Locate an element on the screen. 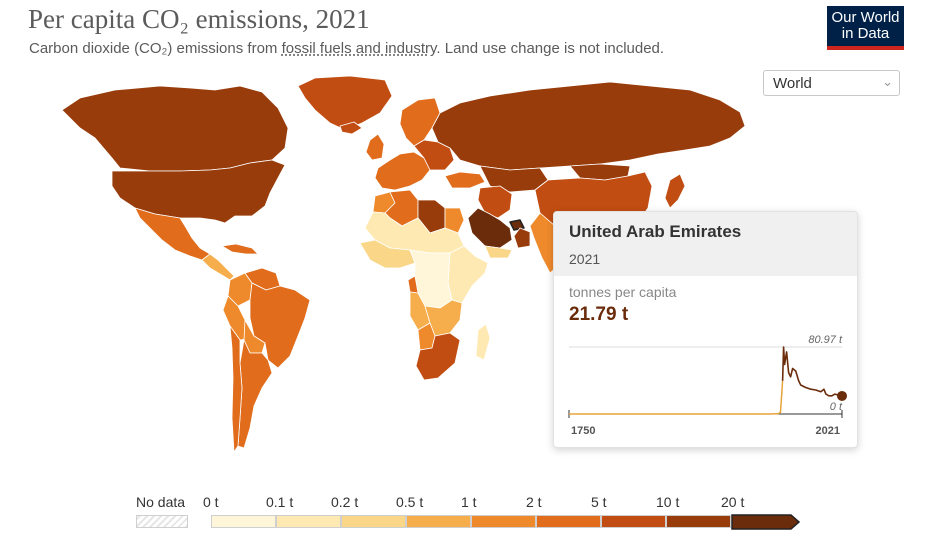  our-world-in-data-logo: Our World in Data is located at coordinates (865, 28).